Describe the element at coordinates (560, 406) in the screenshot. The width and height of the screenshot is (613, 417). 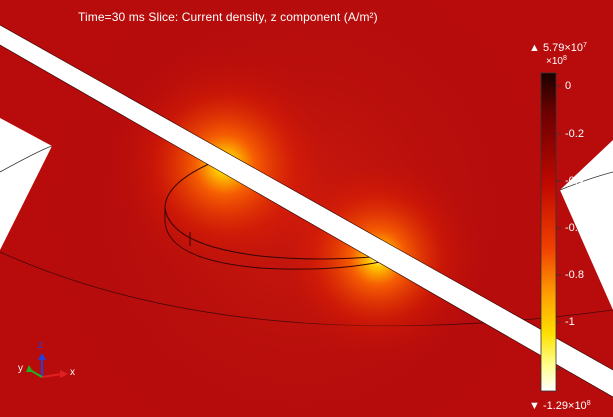
I see `colorbar-min-label: ▼ -1.29×108` at that location.